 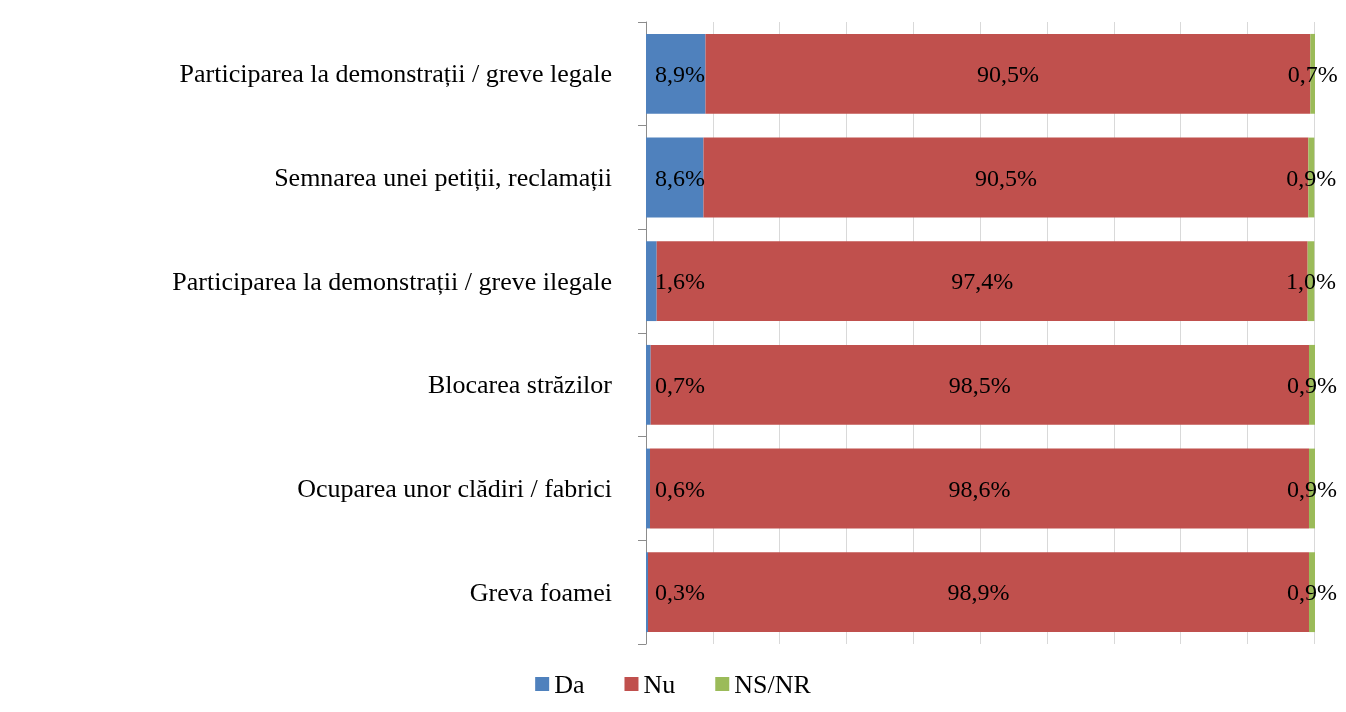 I want to click on y-tick-label: Participarea la demonstrații / greve legale, so click(x=395, y=74).